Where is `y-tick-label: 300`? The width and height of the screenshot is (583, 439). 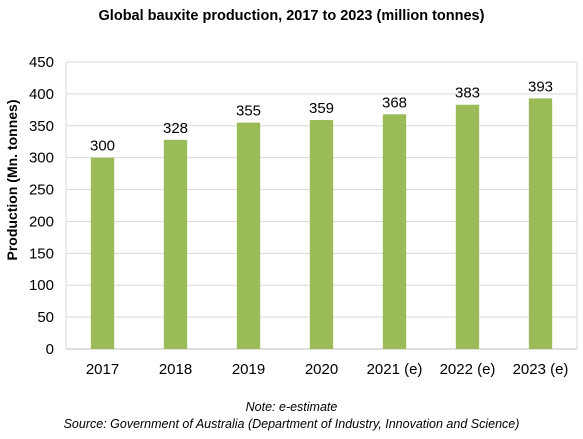 y-tick-label: 300 is located at coordinates (41, 158).